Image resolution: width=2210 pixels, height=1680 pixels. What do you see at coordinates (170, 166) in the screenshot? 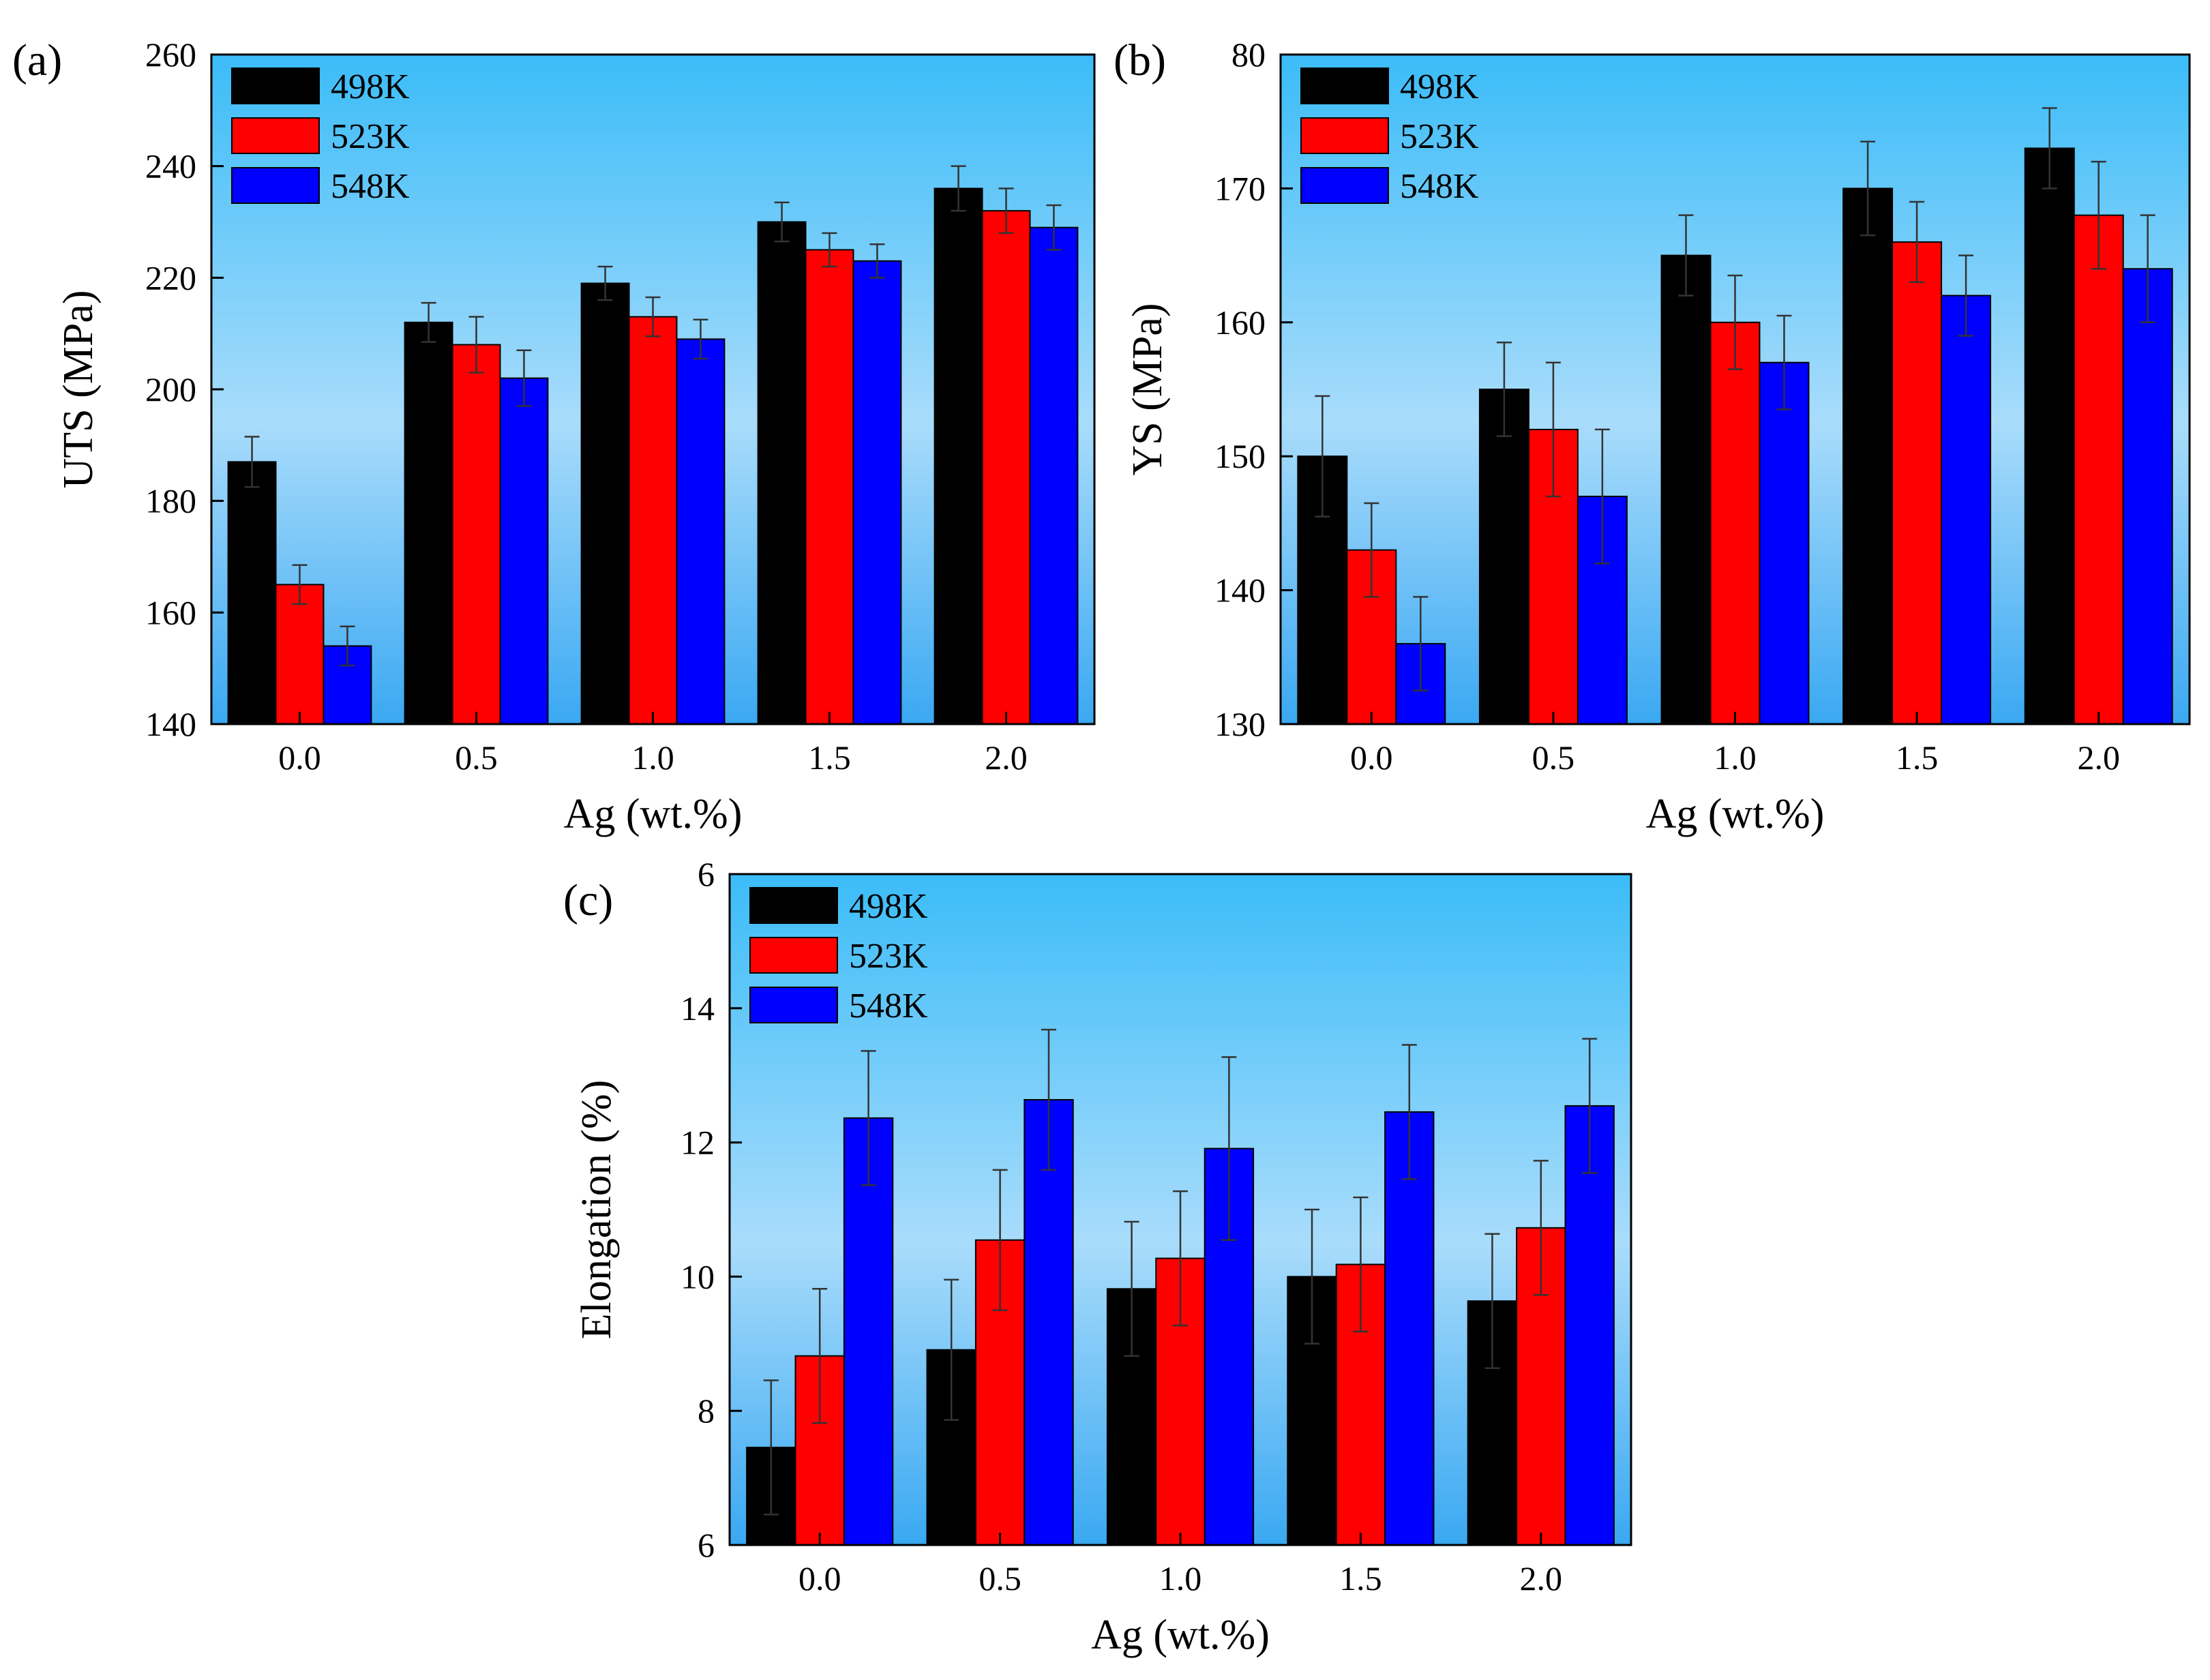
I see `y-tick-label: 240` at bounding box center [170, 166].